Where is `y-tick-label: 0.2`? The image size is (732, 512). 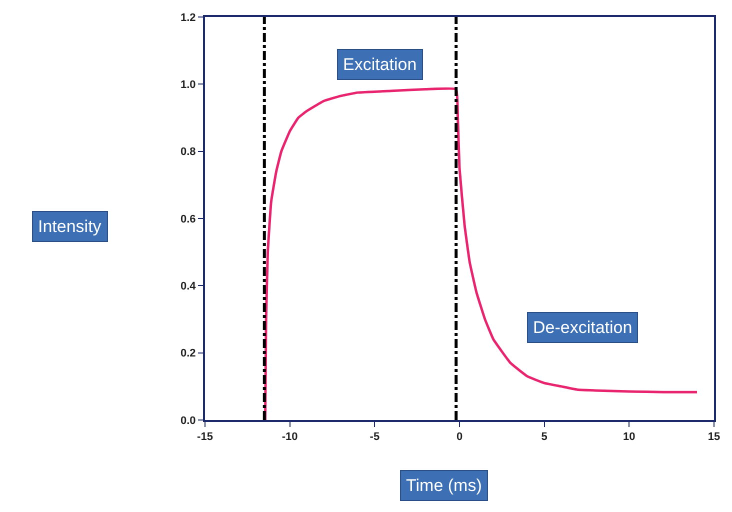 y-tick-label: 0.2 is located at coordinates (188, 354).